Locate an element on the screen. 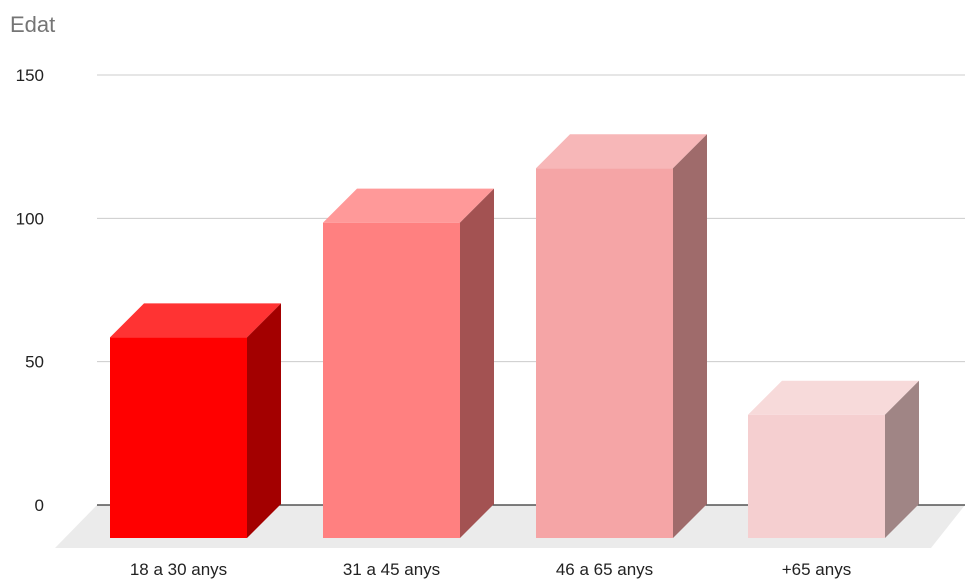 The width and height of the screenshot is (965, 581). y-tick-label: 0 is located at coordinates (39, 505).